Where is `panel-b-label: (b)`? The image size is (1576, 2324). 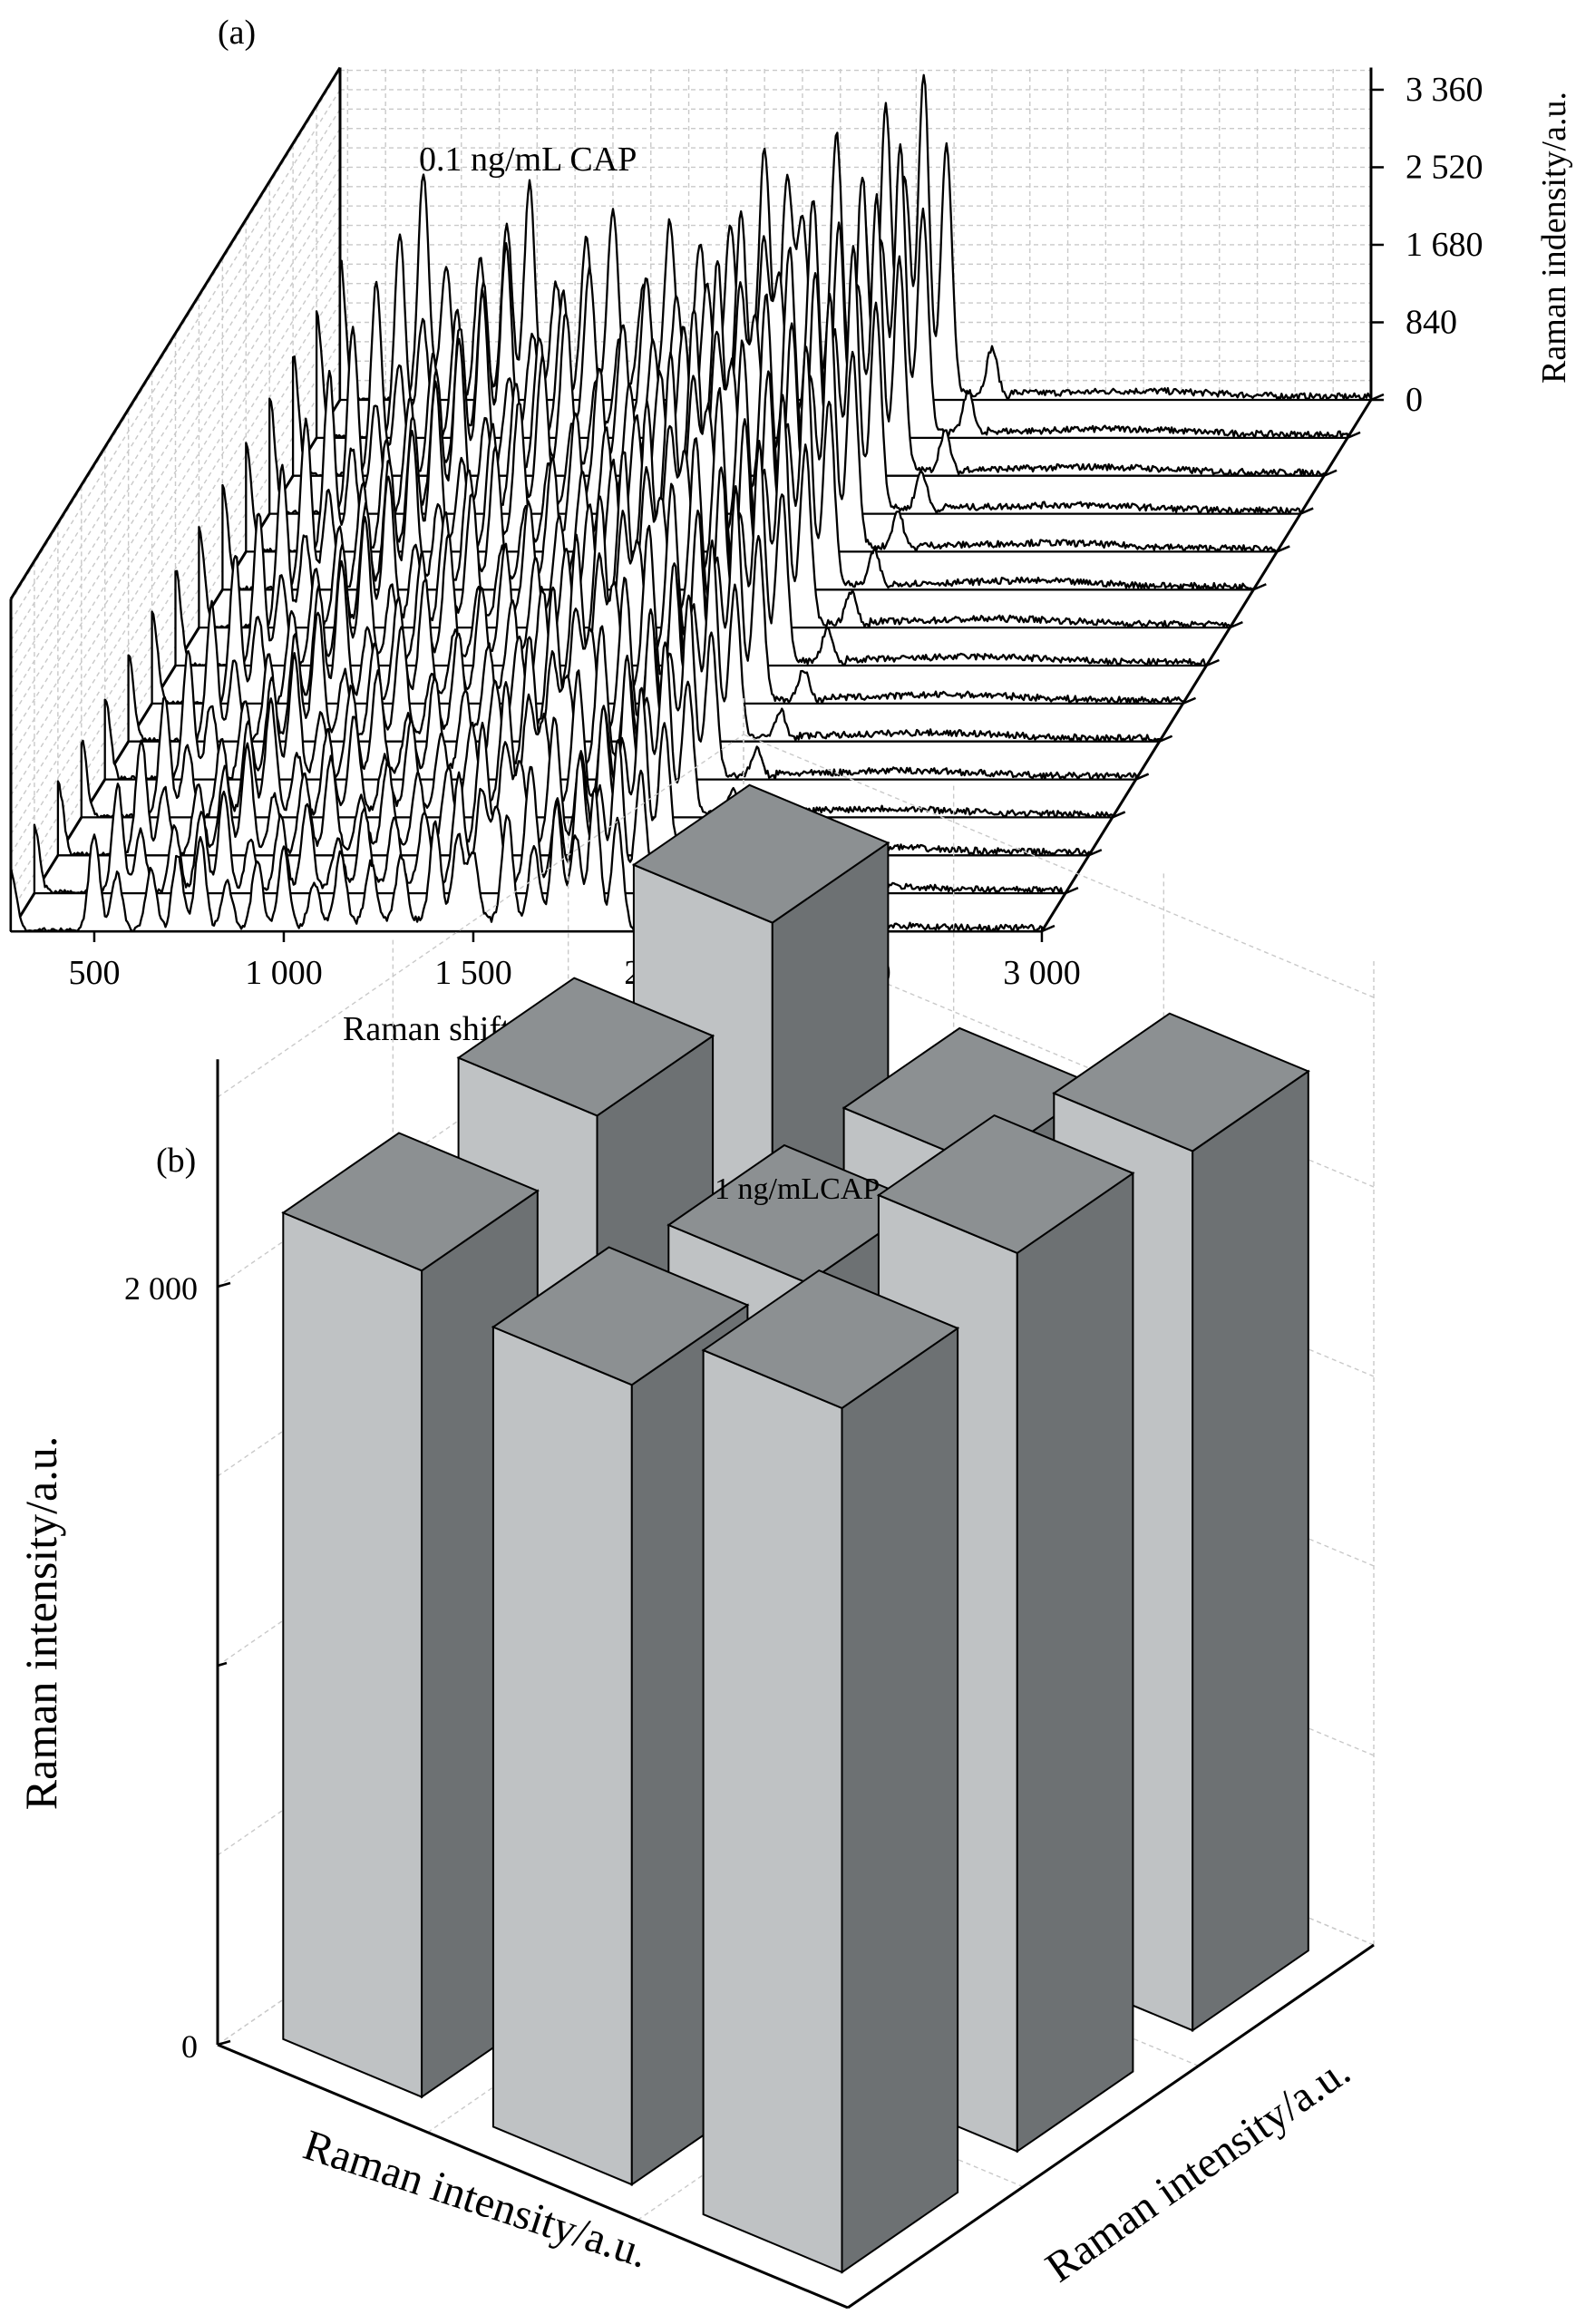 panel-b-label: (b) is located at coordinates (176, 1161).